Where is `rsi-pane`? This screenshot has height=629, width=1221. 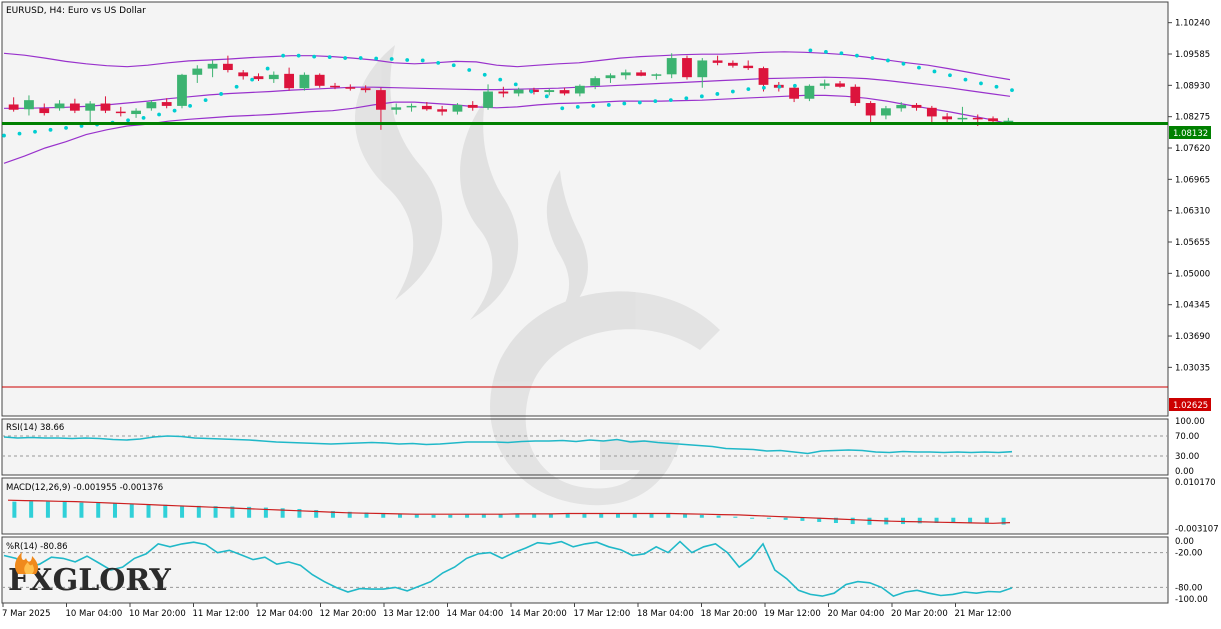
rsi-pane is located at coordinates (585, 447).